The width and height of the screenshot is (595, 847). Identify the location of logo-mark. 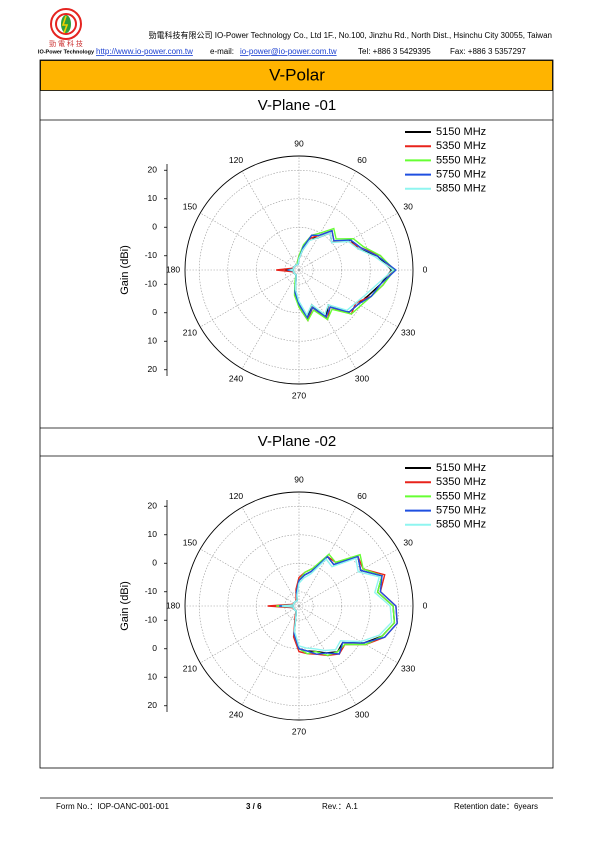
(66, 24).